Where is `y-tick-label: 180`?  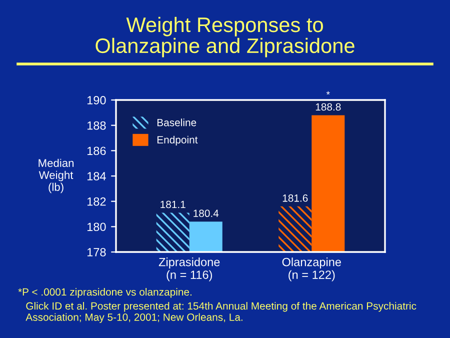 y-tick-label: 180 is located at coordinates (96, 227).